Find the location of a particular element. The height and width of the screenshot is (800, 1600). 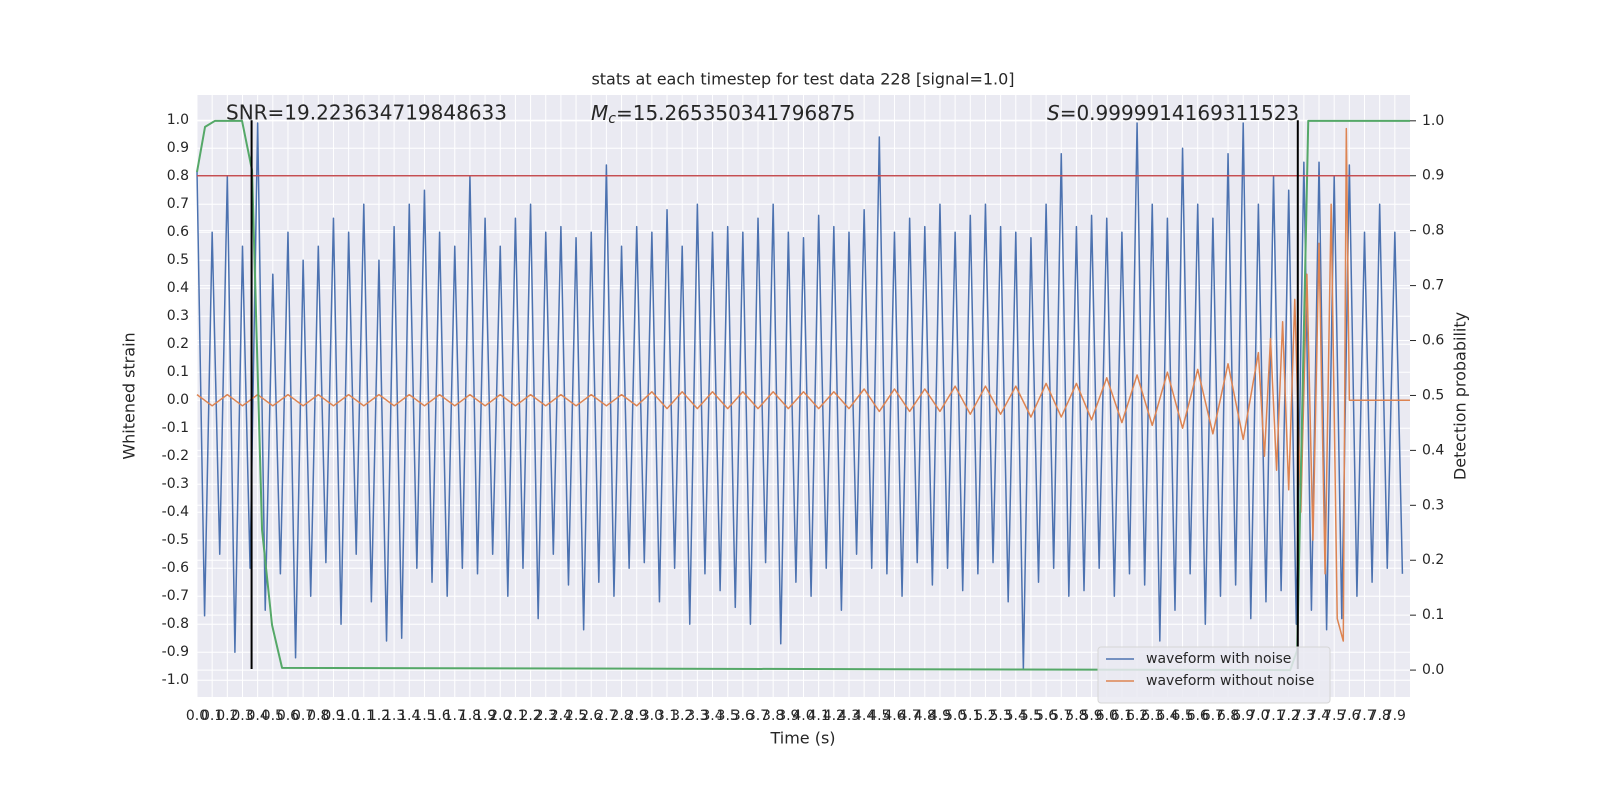

y-tick-label: 0.2 is located at coordinates (178, 344).